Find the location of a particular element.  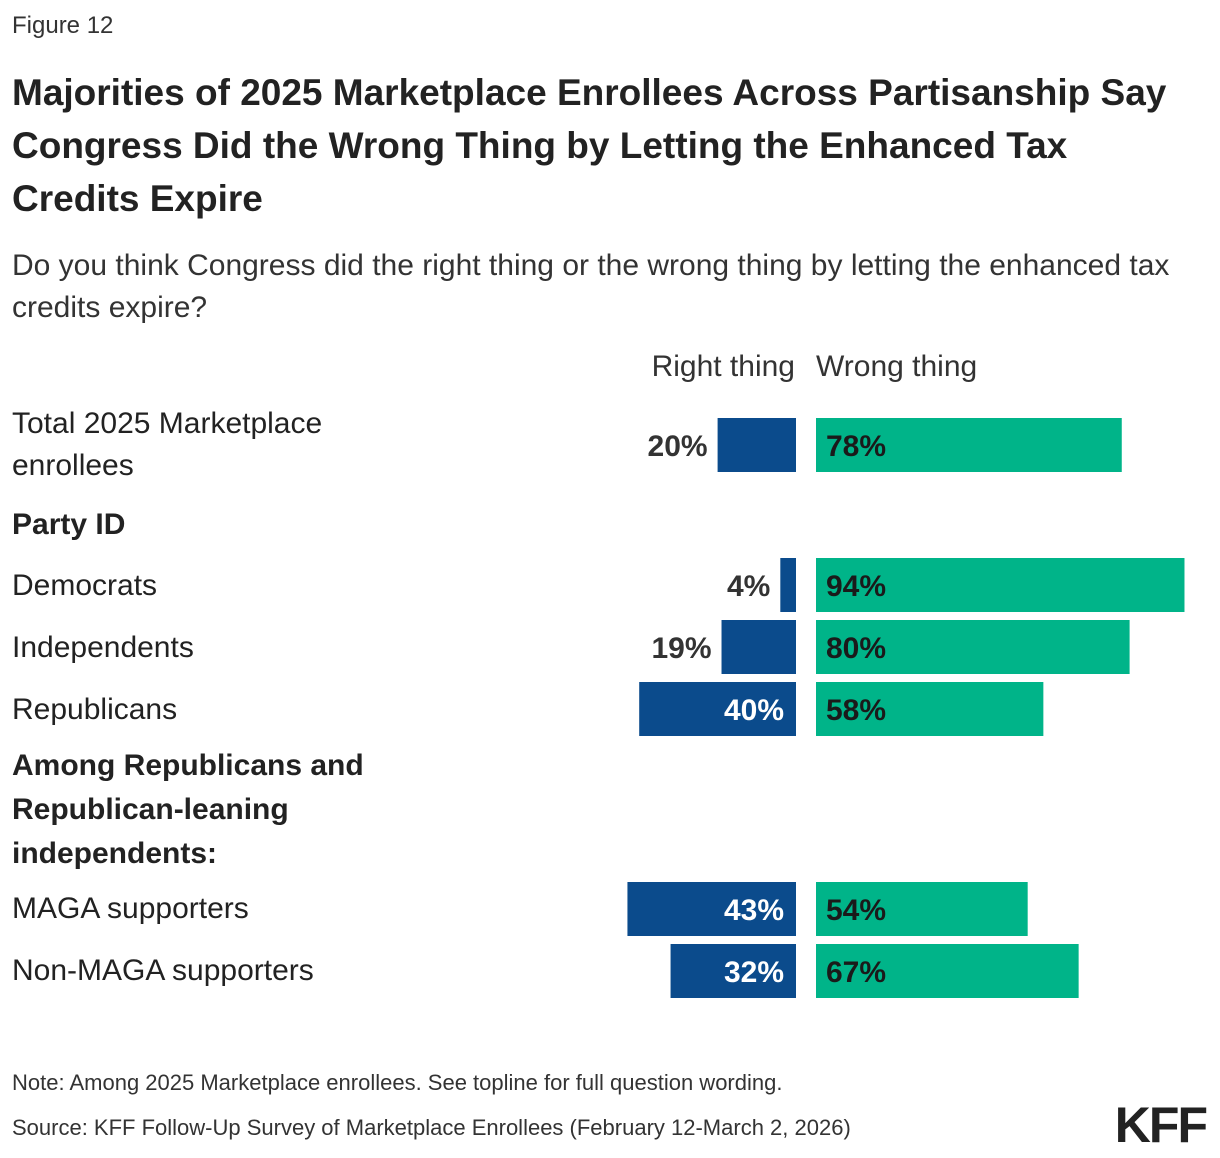

bar-wrong-maga-supporters is located at coordinates (922, 909).